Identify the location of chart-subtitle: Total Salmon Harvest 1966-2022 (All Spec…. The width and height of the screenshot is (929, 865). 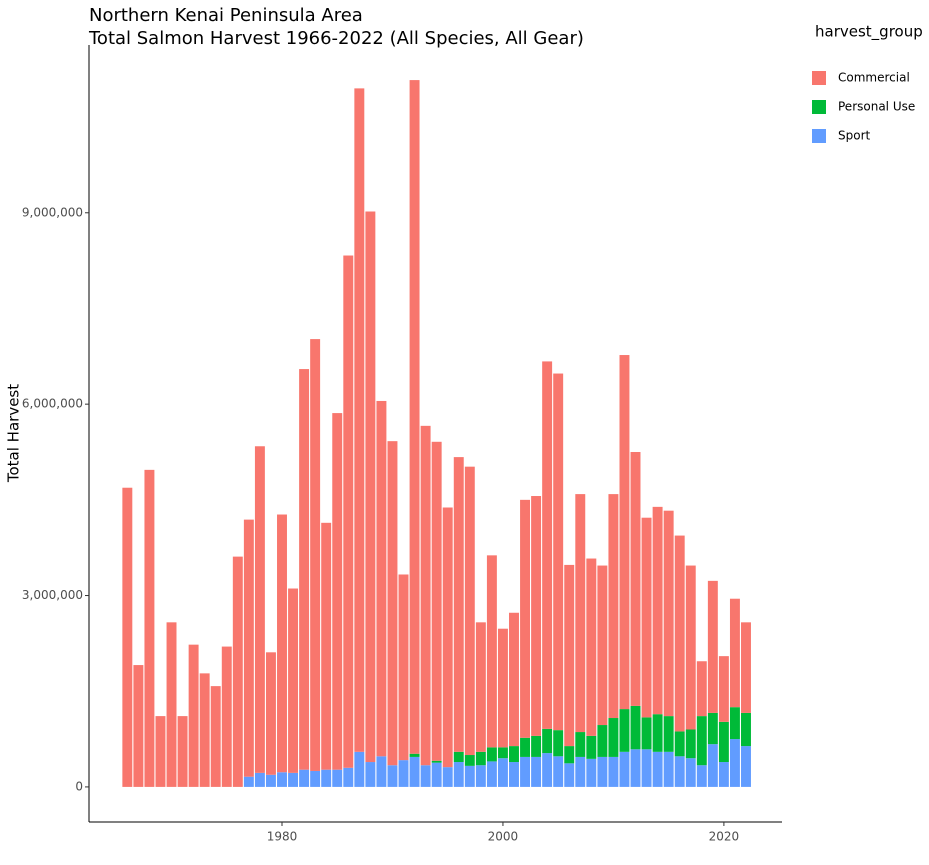
(336, 38).